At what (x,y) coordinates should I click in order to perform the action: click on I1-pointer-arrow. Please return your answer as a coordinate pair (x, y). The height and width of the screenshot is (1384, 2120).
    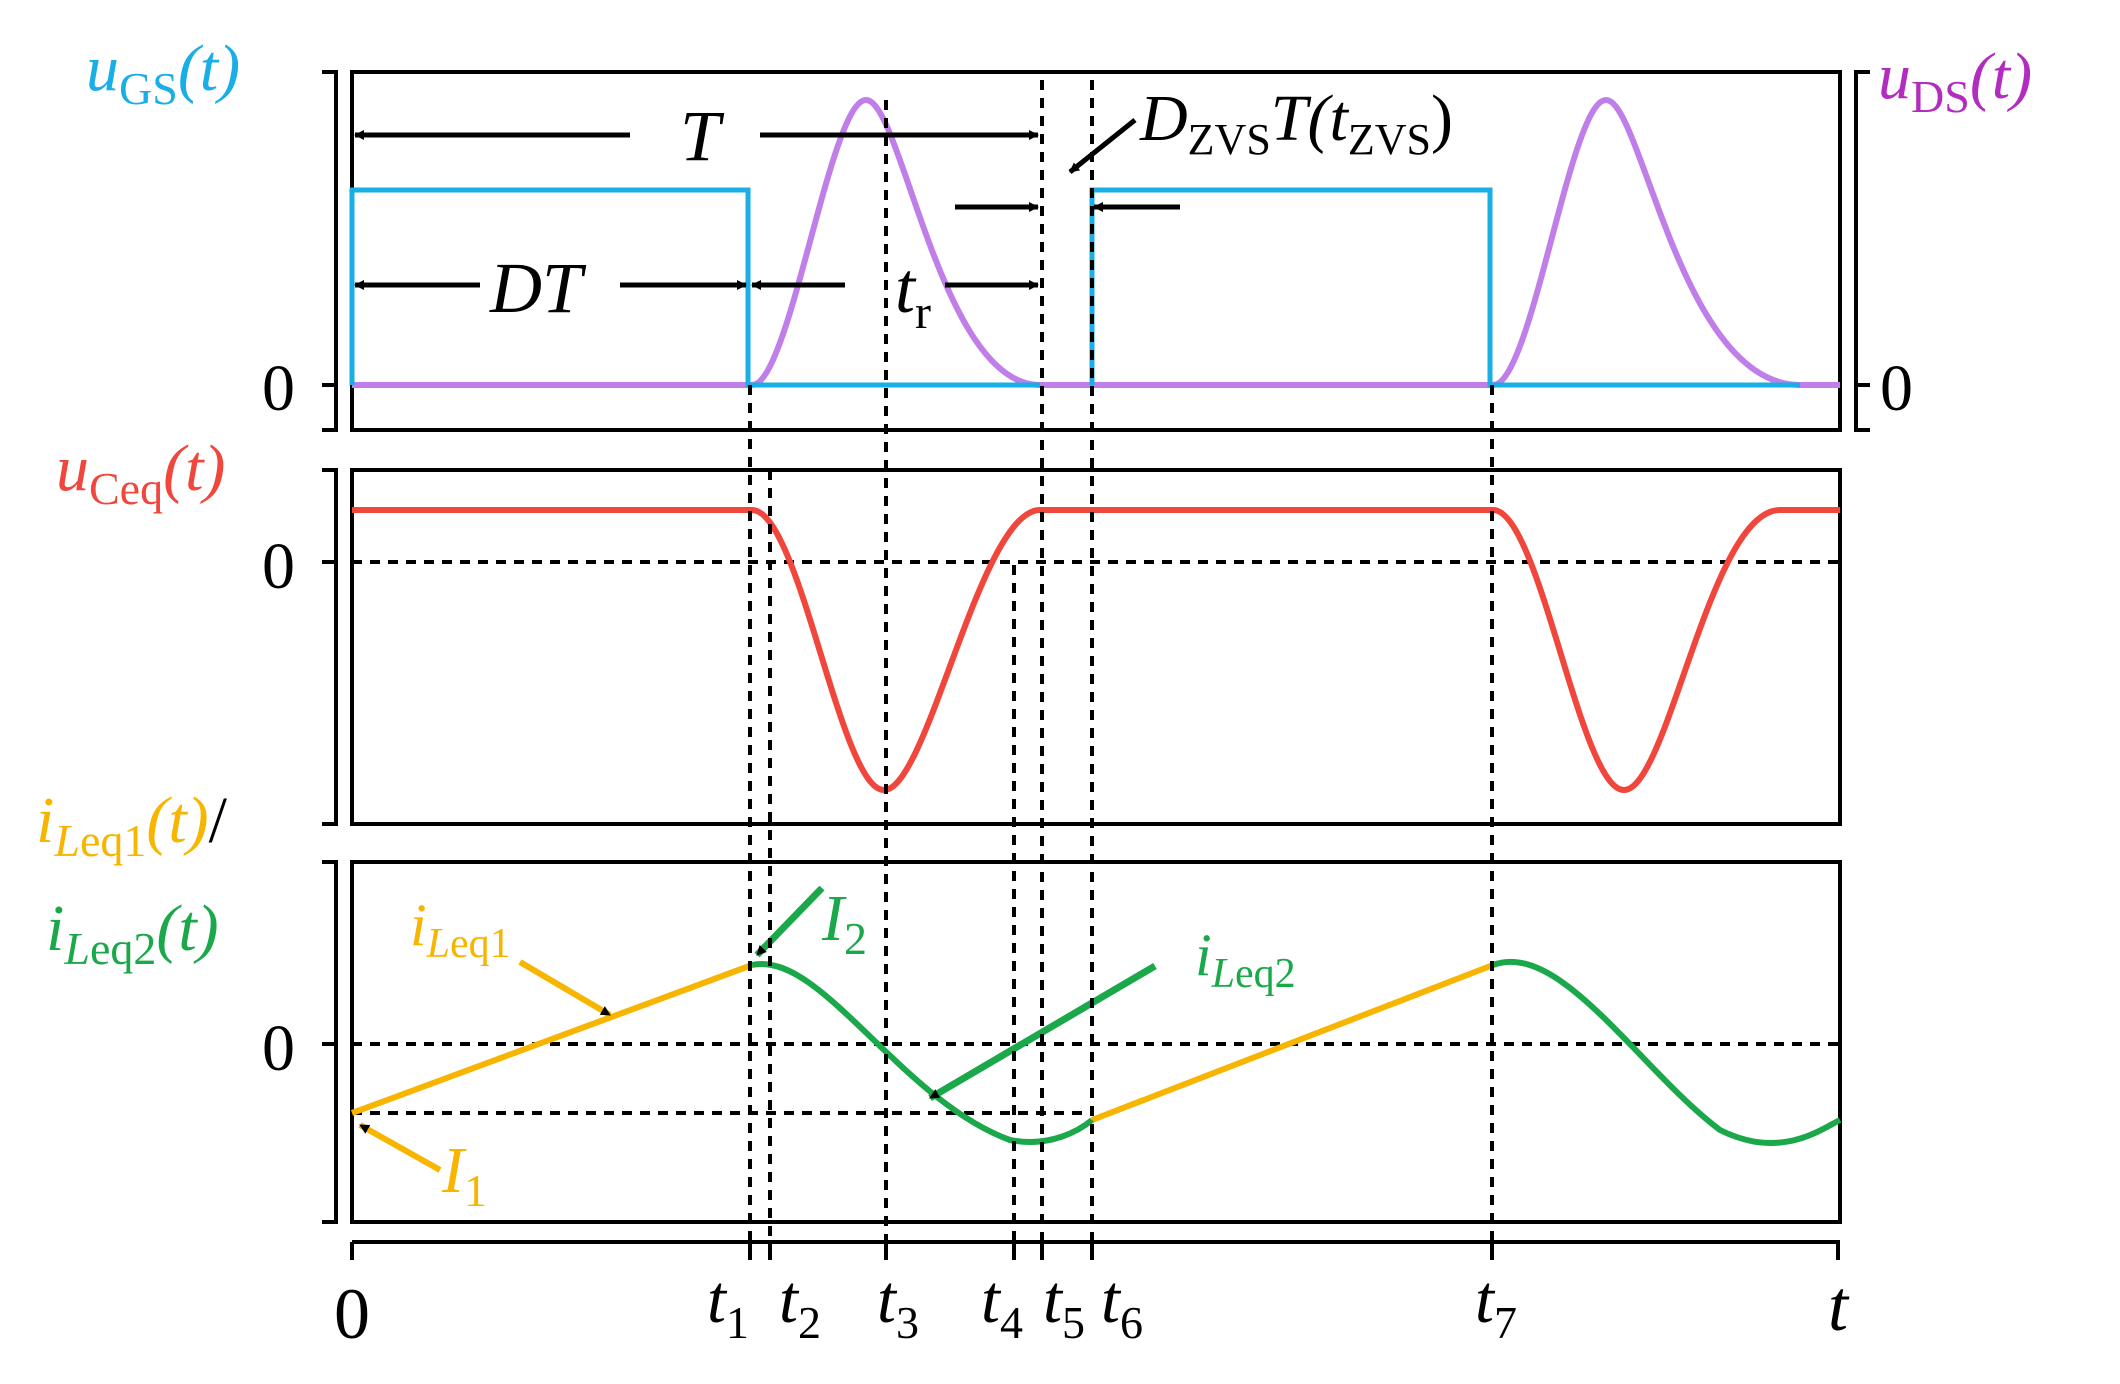
    Looking at the image, I should click on (400, 1147).